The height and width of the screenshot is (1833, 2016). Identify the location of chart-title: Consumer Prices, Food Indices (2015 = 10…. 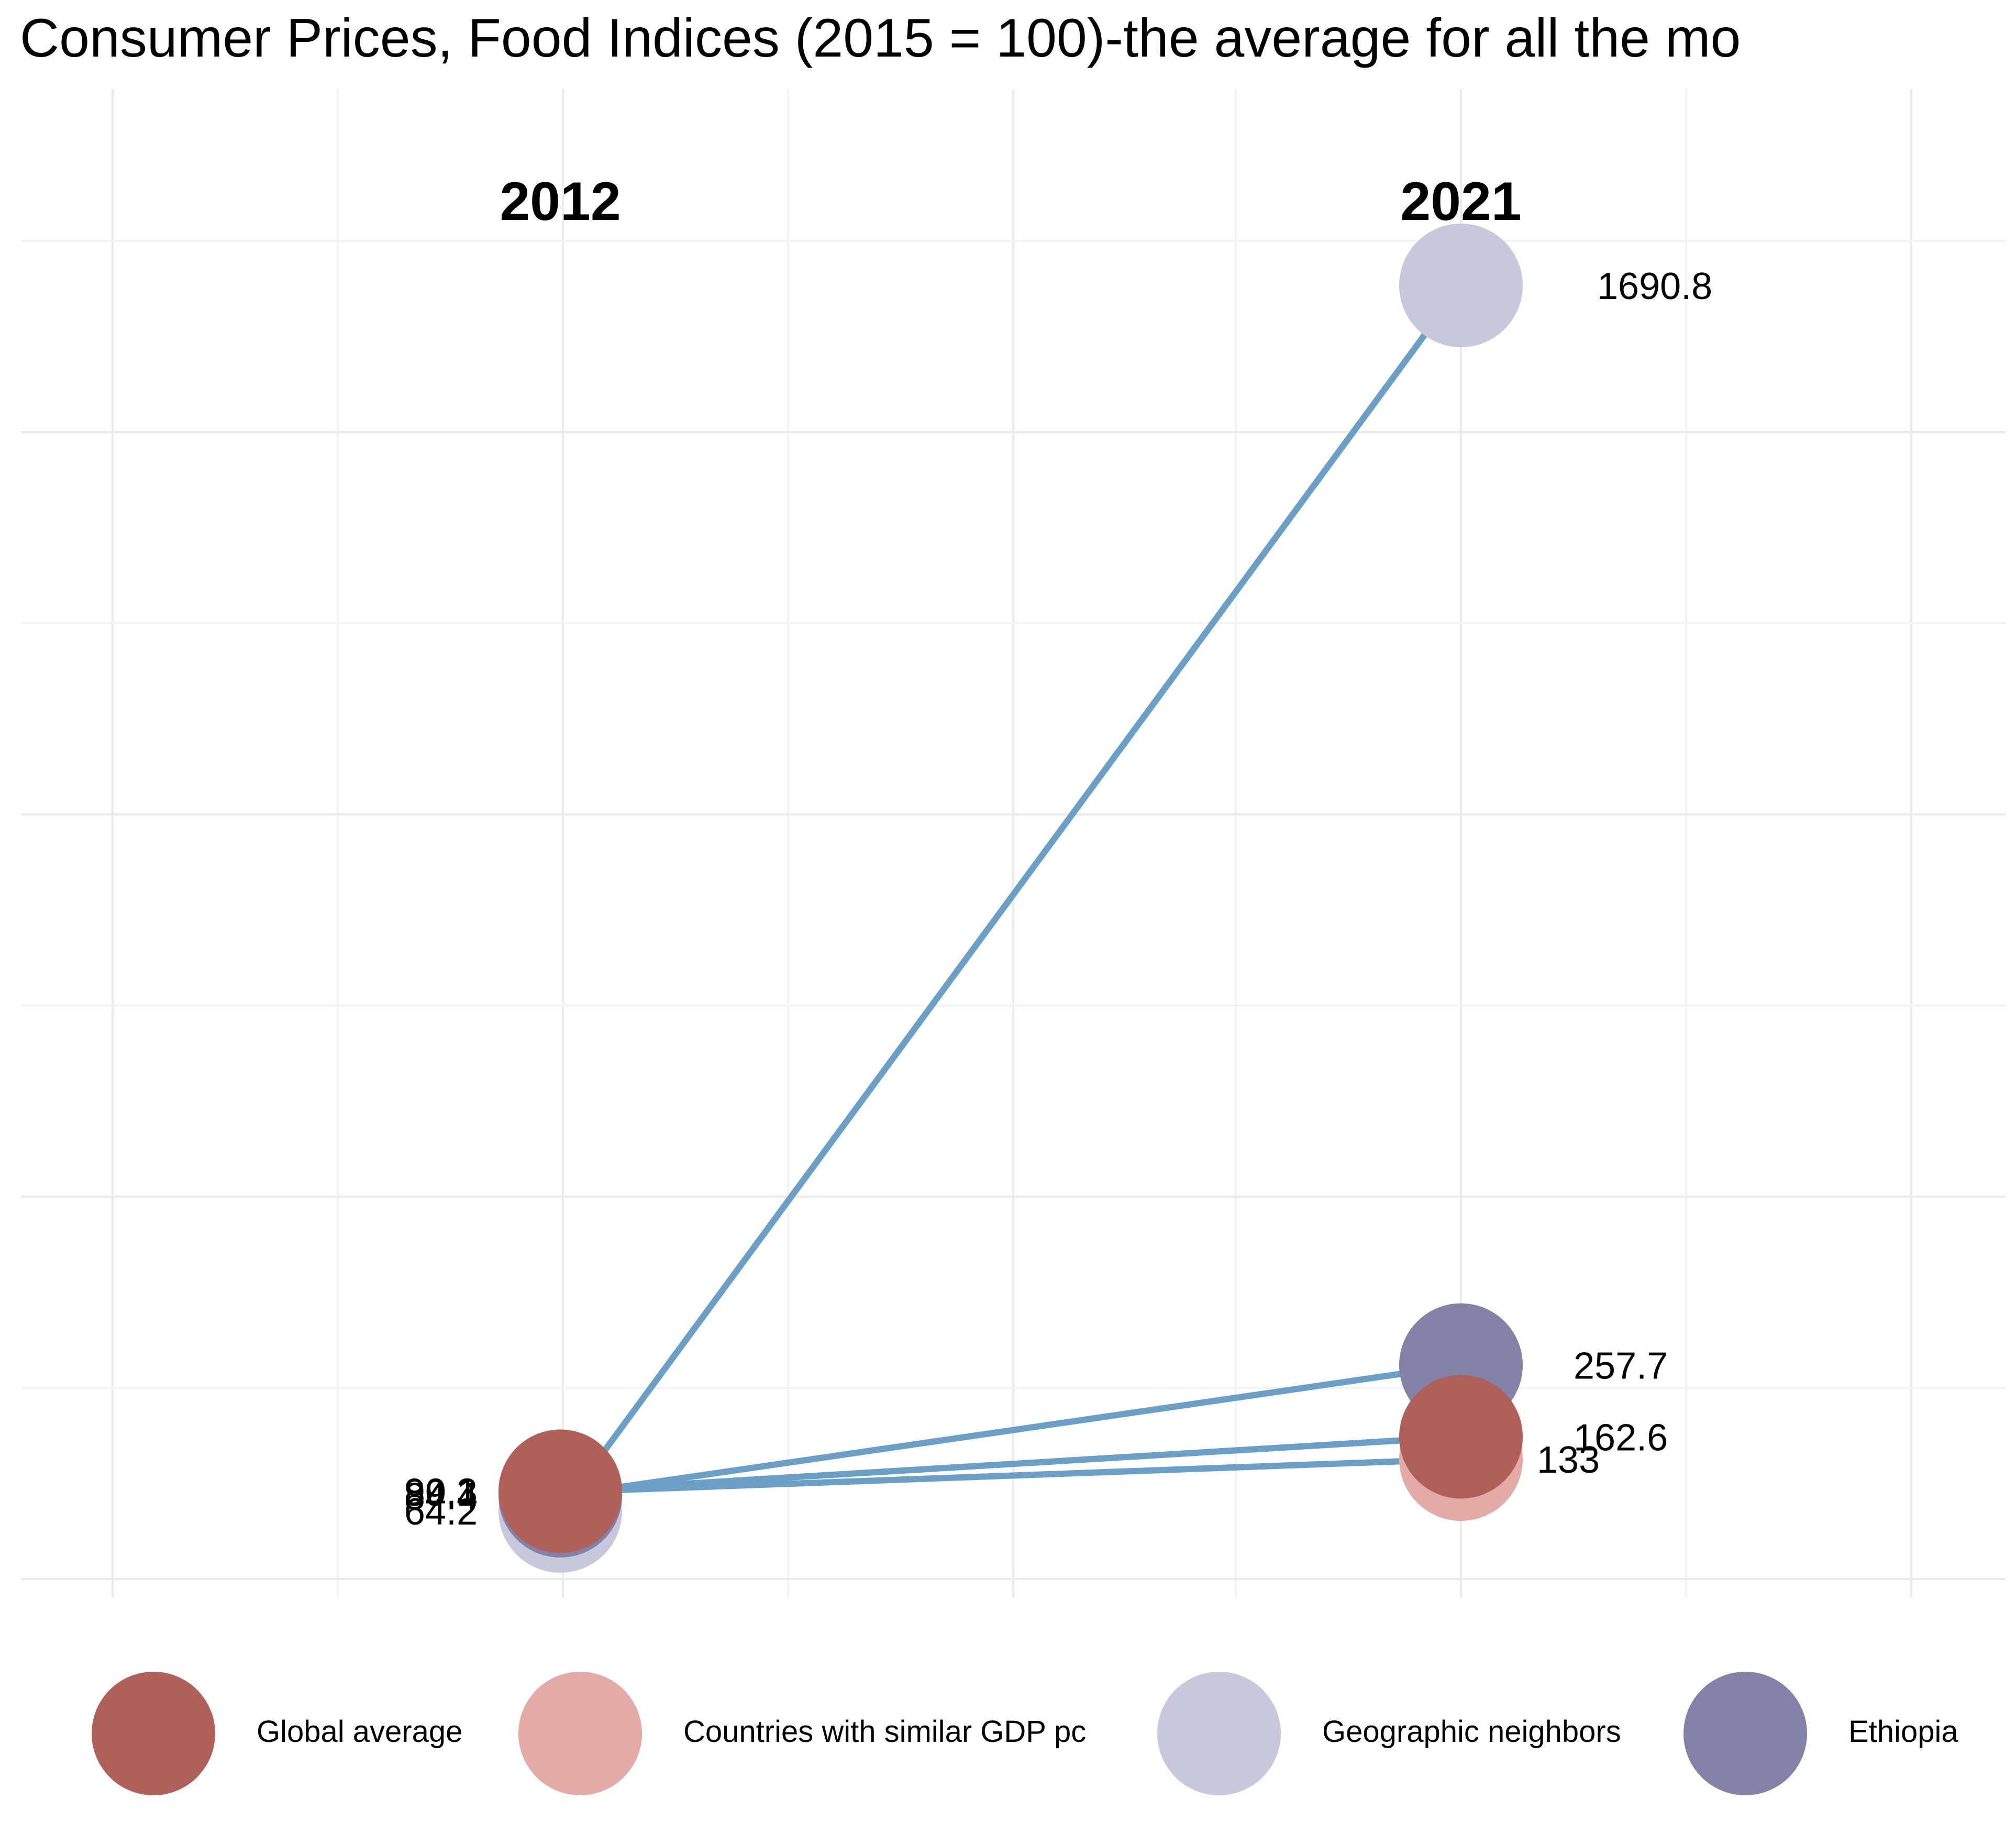
(881, 38).